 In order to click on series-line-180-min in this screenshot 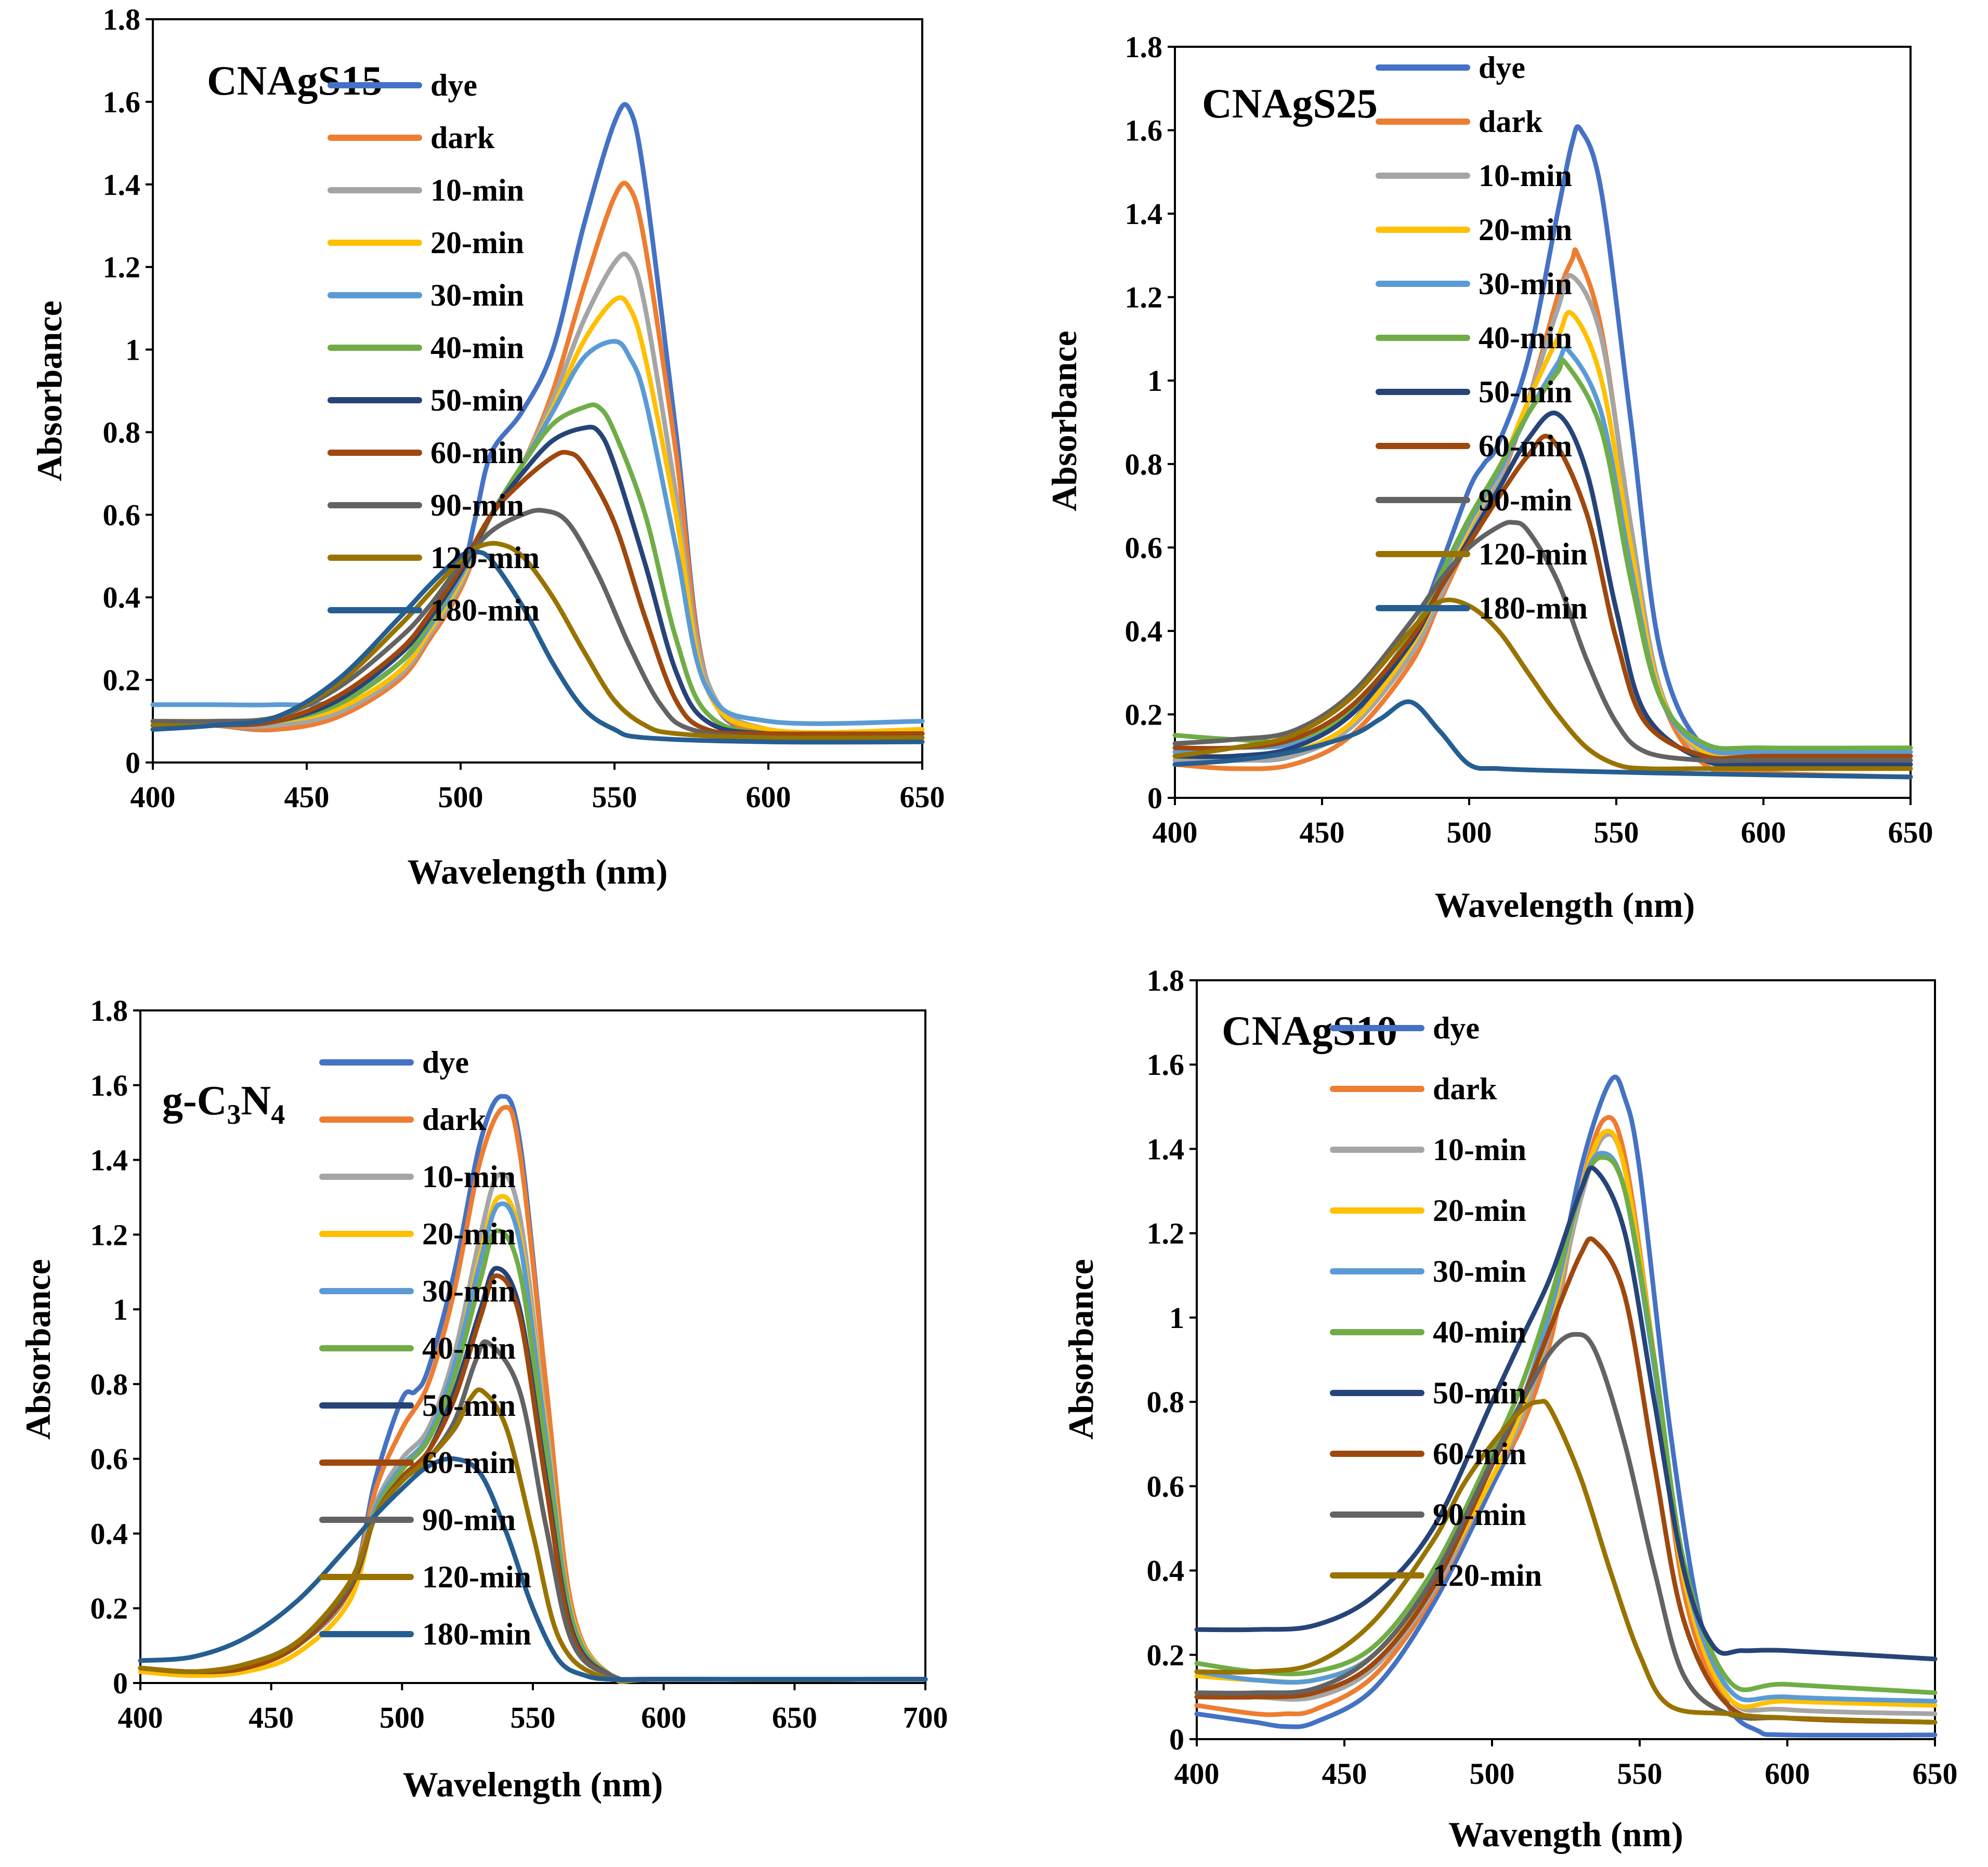, I will do `click(533, 1569)`.